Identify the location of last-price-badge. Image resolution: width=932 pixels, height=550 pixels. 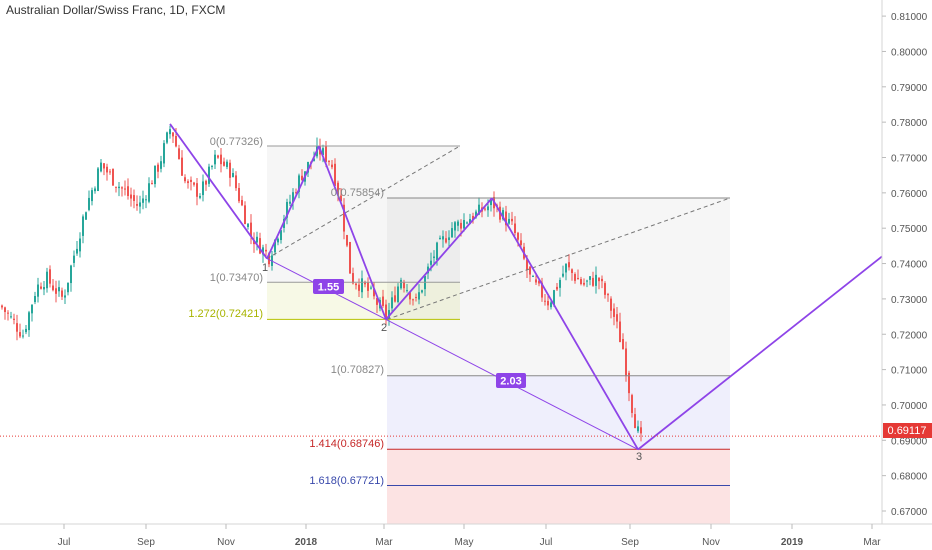
(907, 430).